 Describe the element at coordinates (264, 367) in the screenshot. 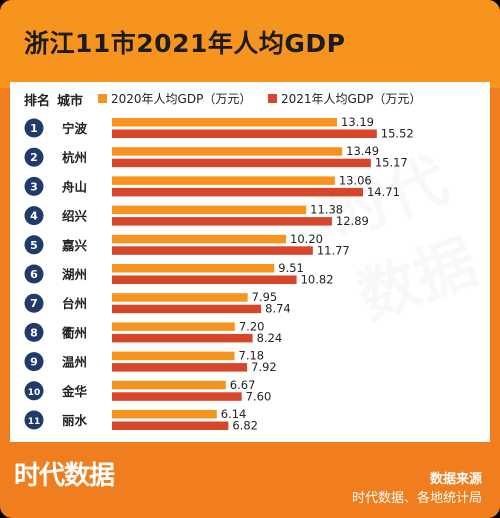

I see `data-label-2021: 7.92` at that location.